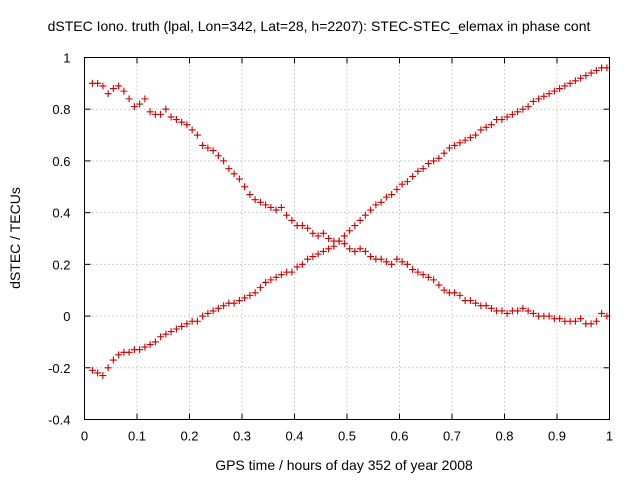 Image resolution: width=640 pixels, height=480 pixels. Describe the element at coordinates (242, 436) in the screenshot. I see `x-tick-label: 0.3` at that location.